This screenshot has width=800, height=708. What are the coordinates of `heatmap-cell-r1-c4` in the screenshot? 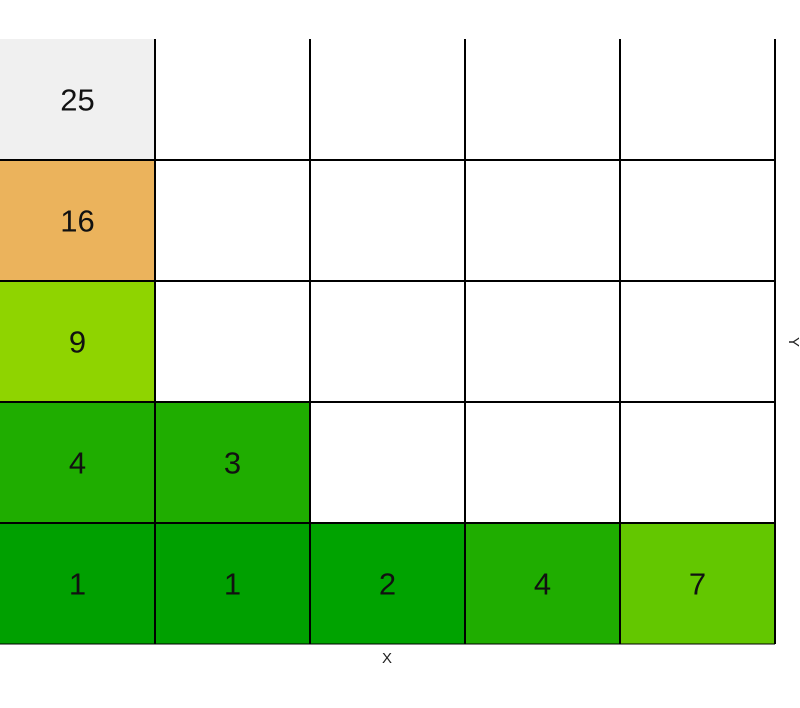 It's located at (542, 583).